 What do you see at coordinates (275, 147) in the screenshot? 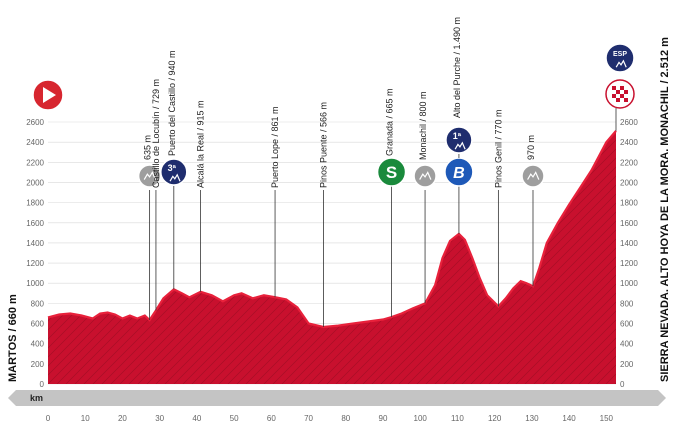
I see `waypoint-name: Puerto Lope / 861 m` at bounding box center [275, 147].